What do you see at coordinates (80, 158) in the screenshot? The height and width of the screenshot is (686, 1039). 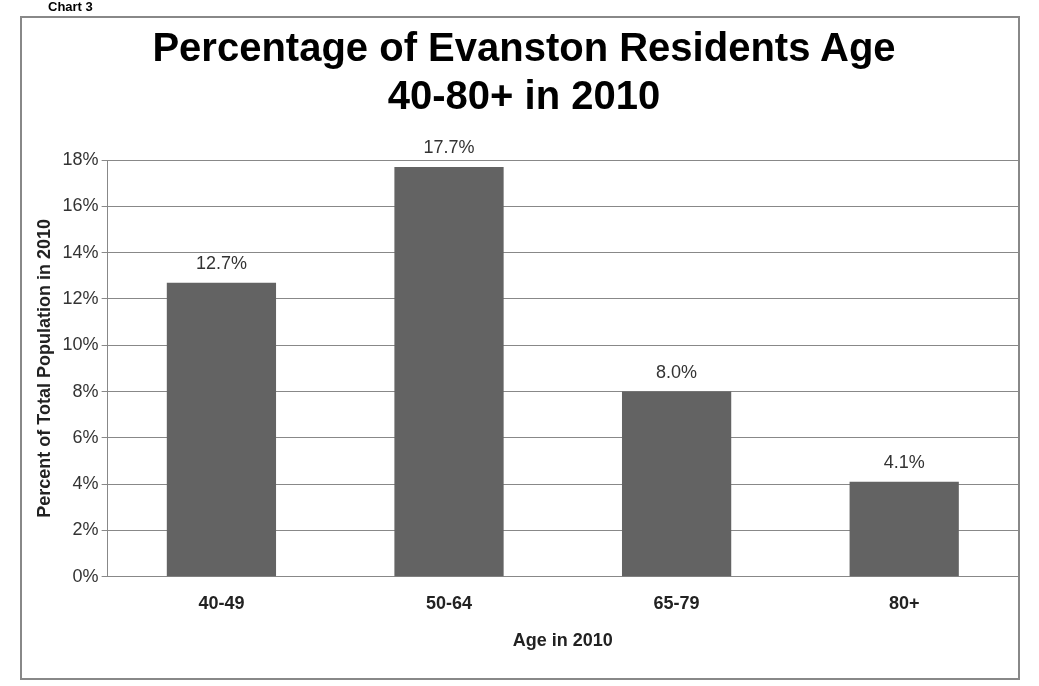 I see `y-tick-label: 18%` at bounding box center [80, 158].